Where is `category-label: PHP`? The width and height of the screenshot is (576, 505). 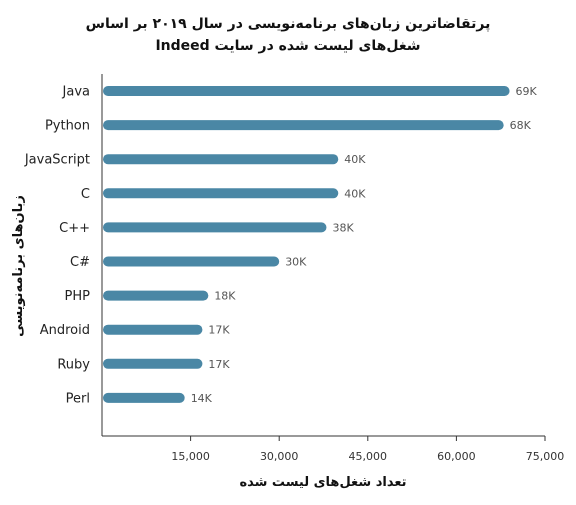 category-label: PHP is located at coordinates (78, 296).